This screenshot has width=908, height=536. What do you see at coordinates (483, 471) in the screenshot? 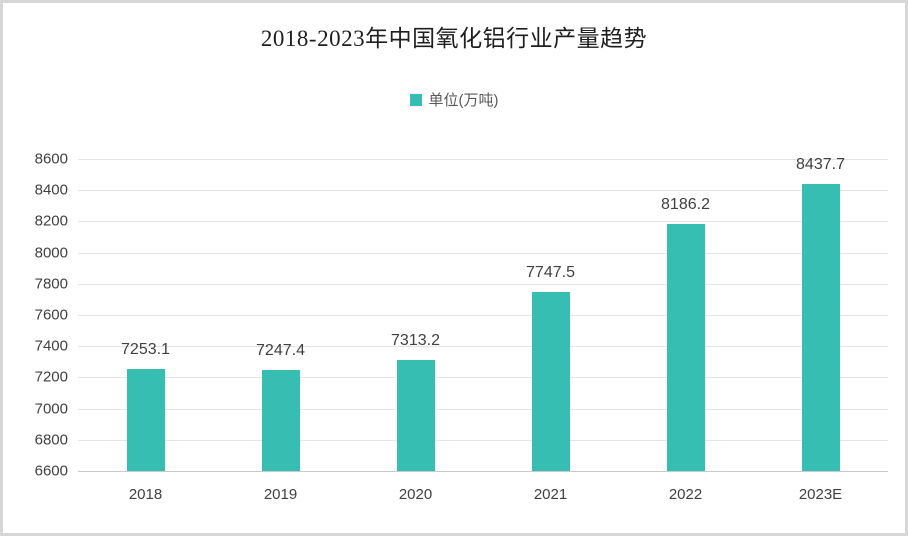
I see `x-axis-line` at bounding box center [483, 471].